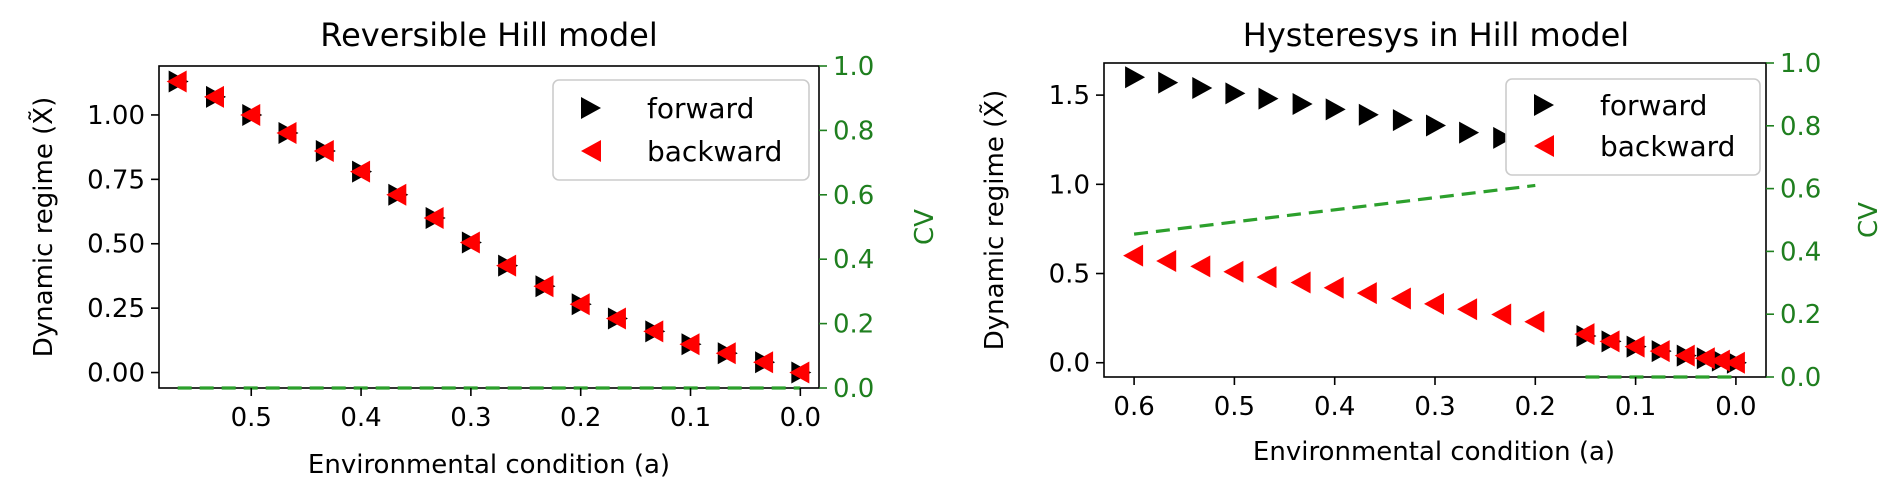 The height and width of the screenshot is (502, 1892). What do you see at coordinates (1076, 230) in the screenshot?
I see `y-ticks: 0.0 0.5 1.0 1.5` at bounding box center [1076, 230].